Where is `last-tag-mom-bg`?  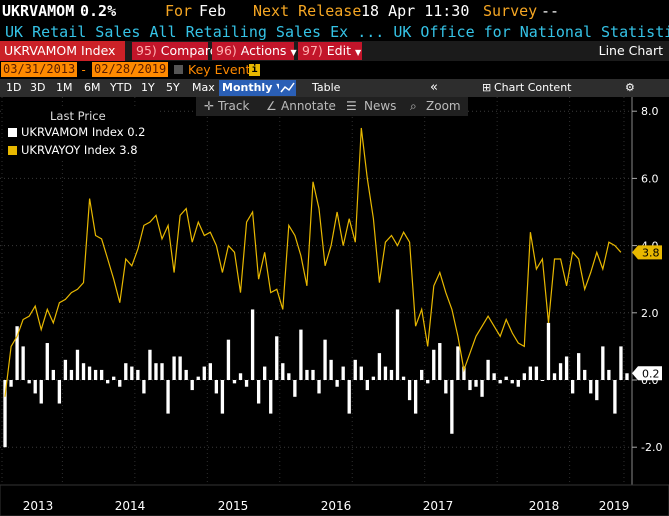 last-tag-mom-bg is located at coordinates (647, 373).